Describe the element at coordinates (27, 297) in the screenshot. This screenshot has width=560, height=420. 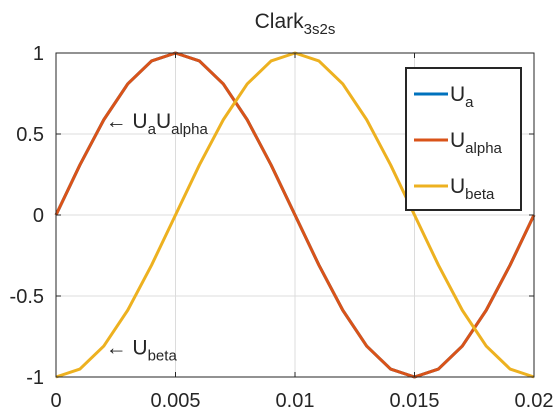
I see `y-tick-label: -0.5` at that location.